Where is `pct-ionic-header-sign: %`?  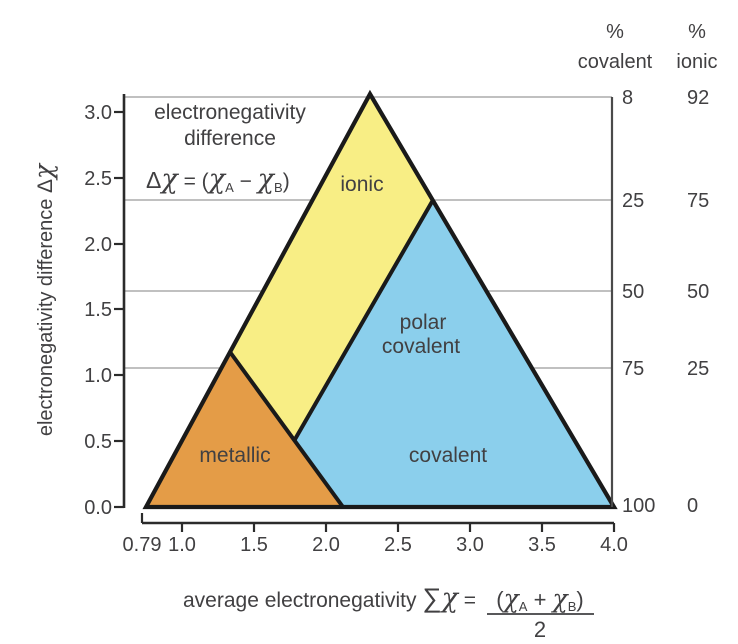 pct-ionic-header-sign: % is located at coordinates (697, 32).